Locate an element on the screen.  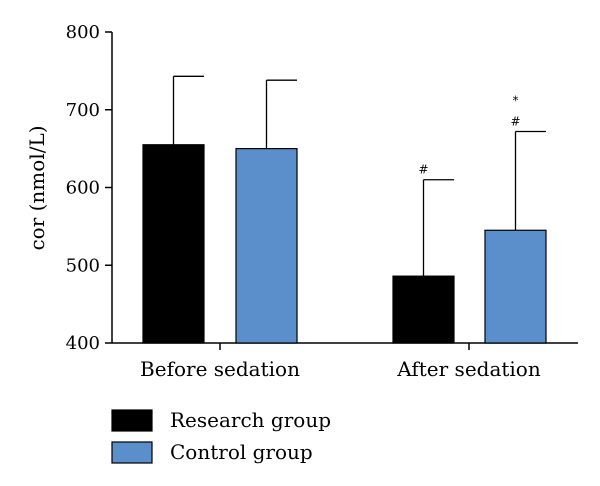
significance-mark: * is located at coordinates (516, 101).